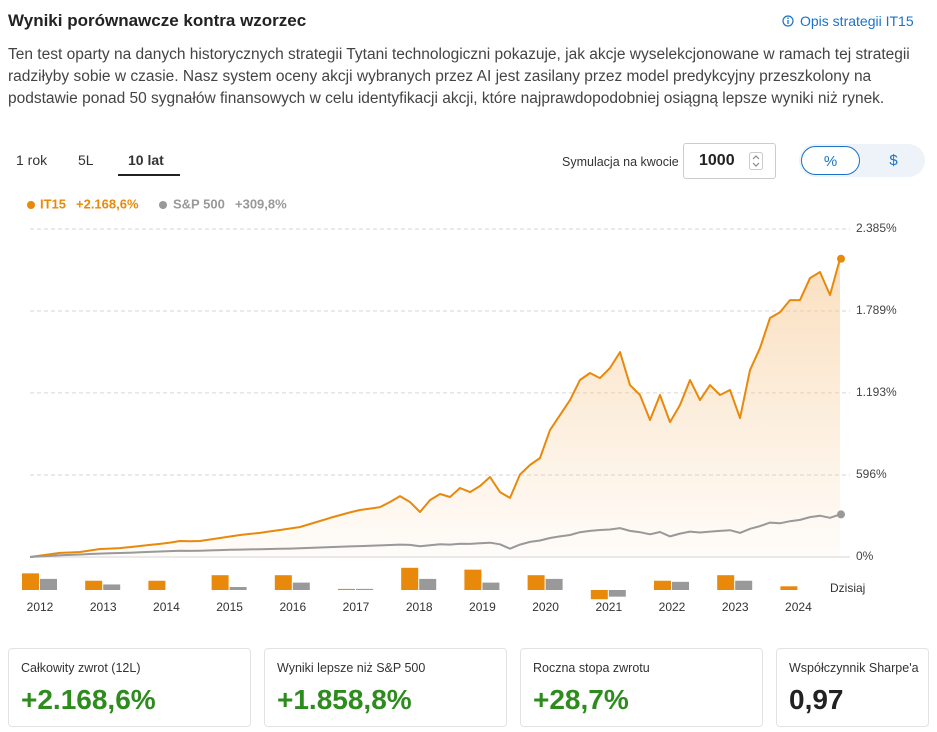 This screenshot has width=937, height=732. What do you see at coordinates (865, 556) in the screenshot?
I see `y-tick-label: 0%` at bounding box center [865, 556].